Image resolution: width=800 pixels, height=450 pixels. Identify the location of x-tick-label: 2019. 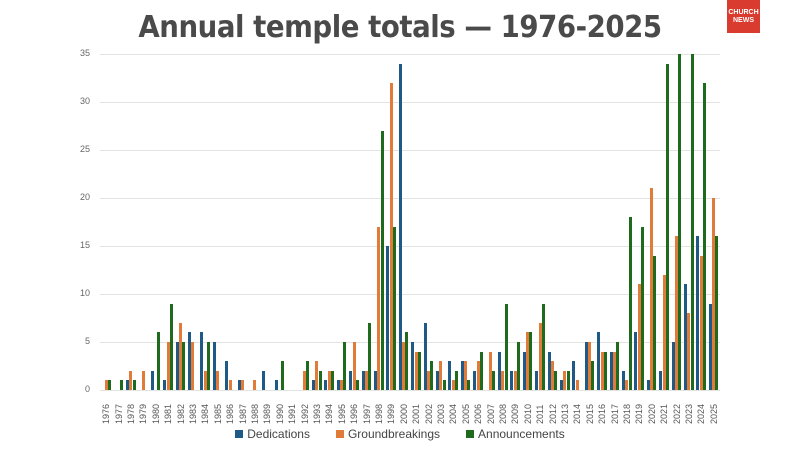
(639, 413).